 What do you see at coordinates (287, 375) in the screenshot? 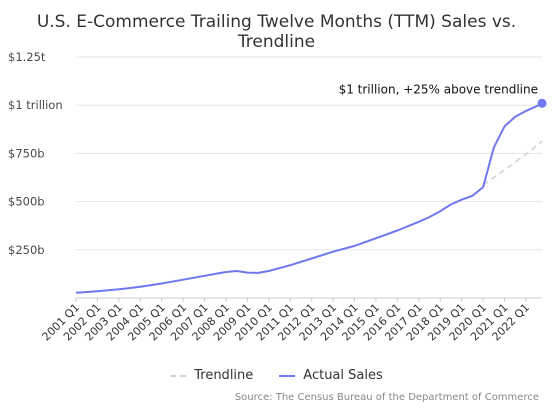
I see `legend-swatch-actual-sales` at bounding box center [287, 375].